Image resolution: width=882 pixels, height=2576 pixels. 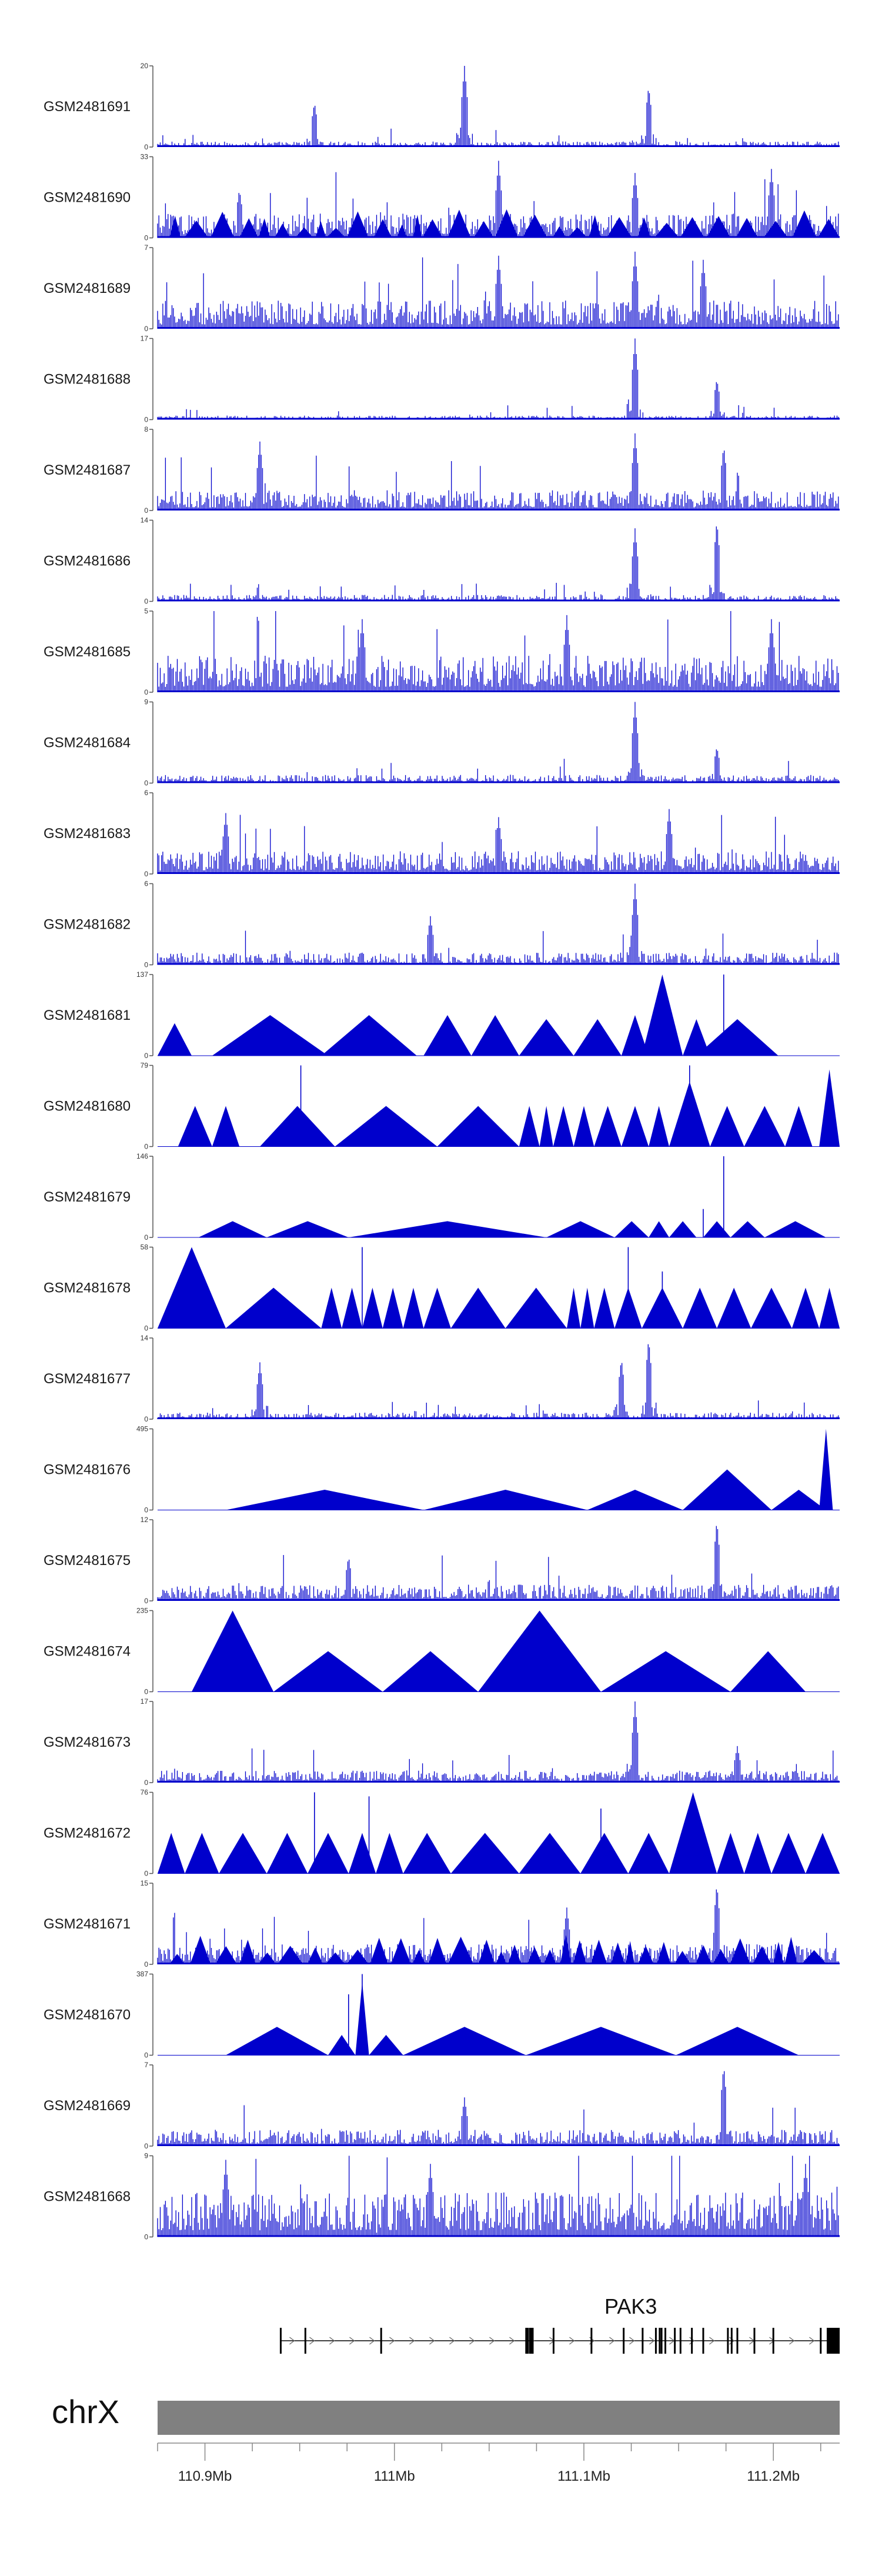 What do you see at coordinates (87, 288) in the screenshot?
I see `track-label: GSM2481689` at bounding box center [87, 288].